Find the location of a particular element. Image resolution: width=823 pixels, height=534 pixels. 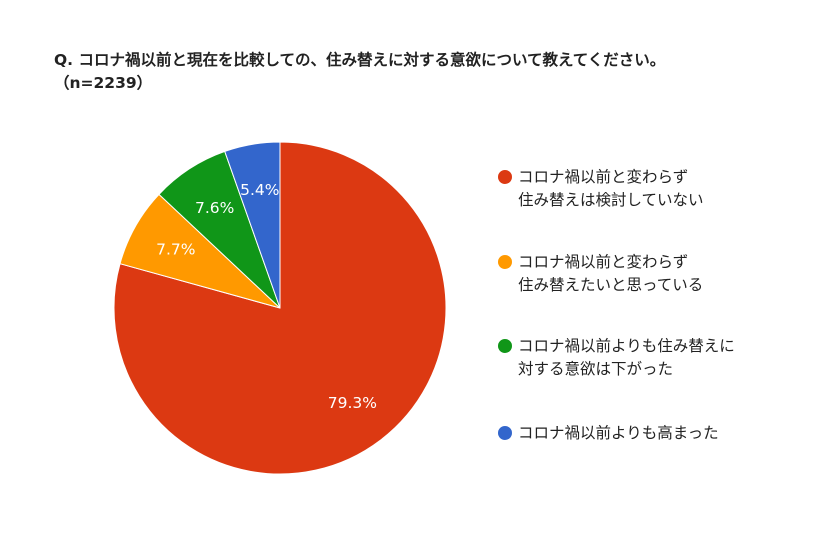

slice-value-label-0: 79.3% is located at coordinates (352, 403).